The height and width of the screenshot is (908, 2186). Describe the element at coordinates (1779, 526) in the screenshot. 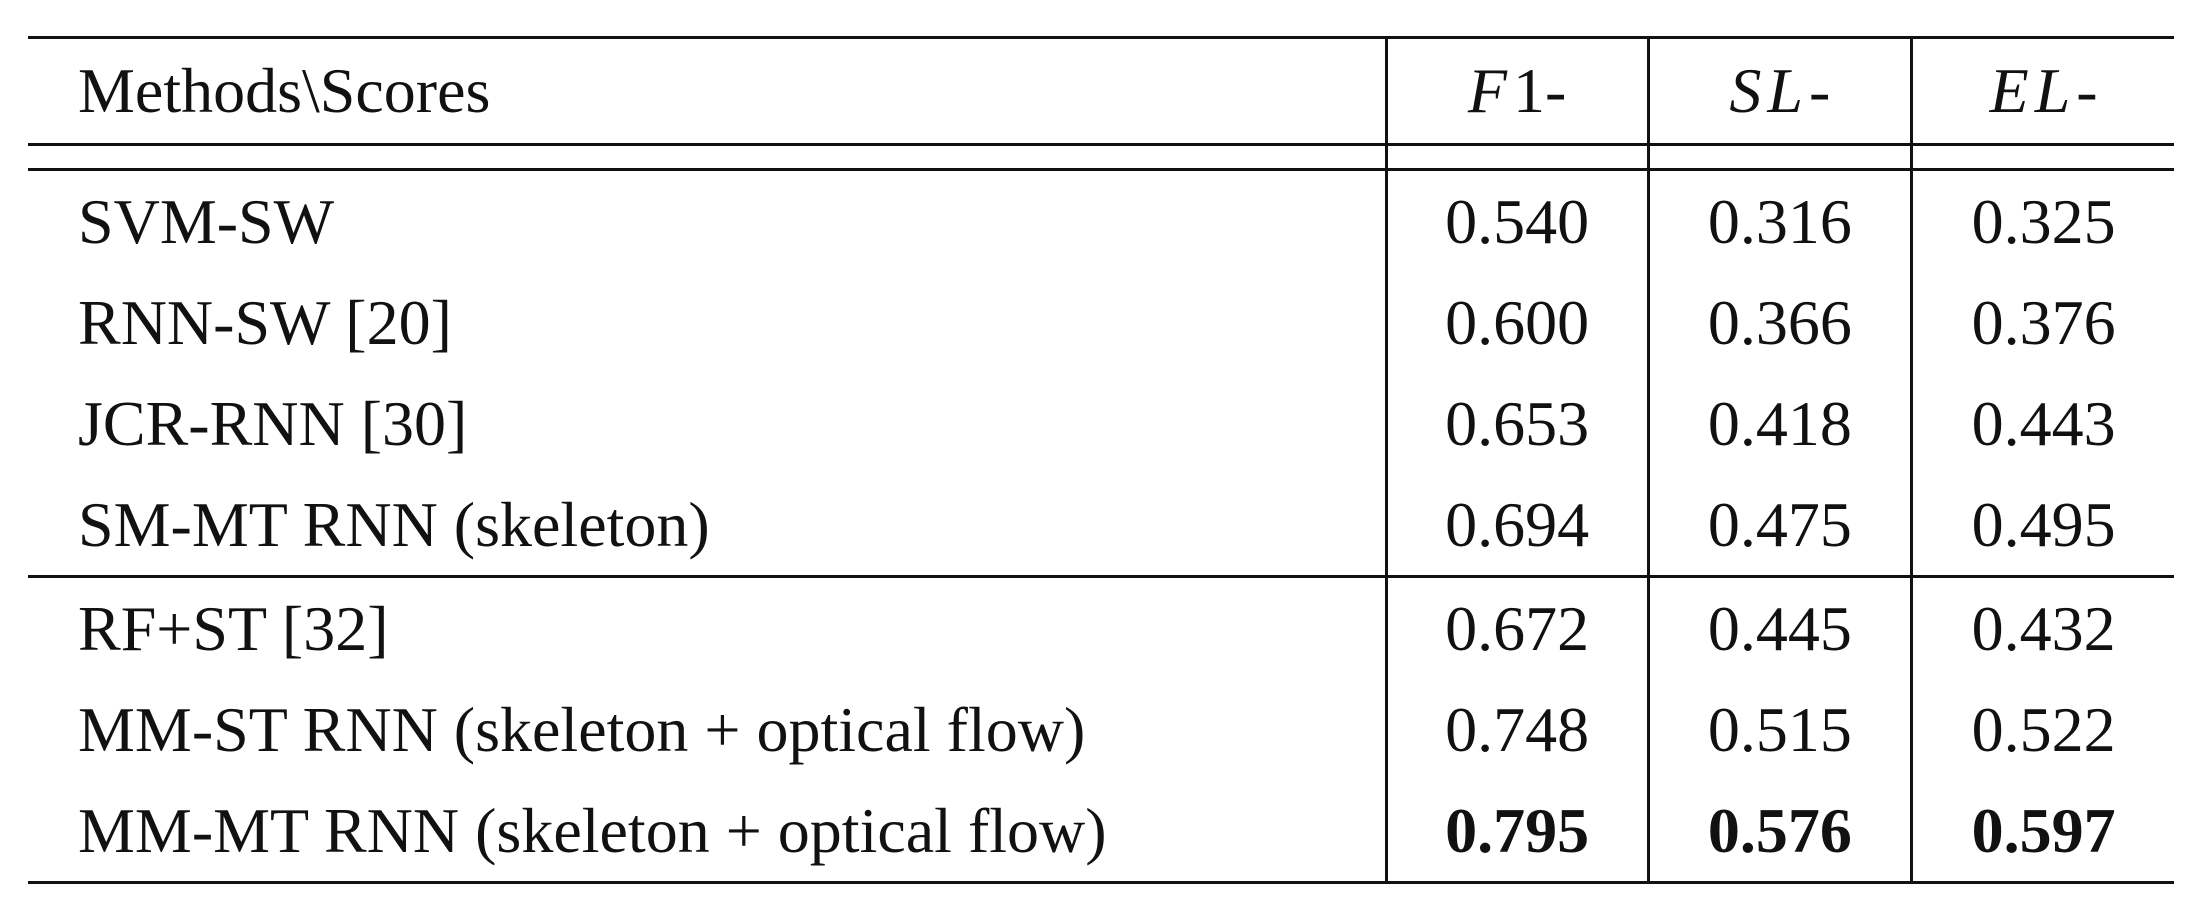

I see `sl-cell: 0.475` at that location.